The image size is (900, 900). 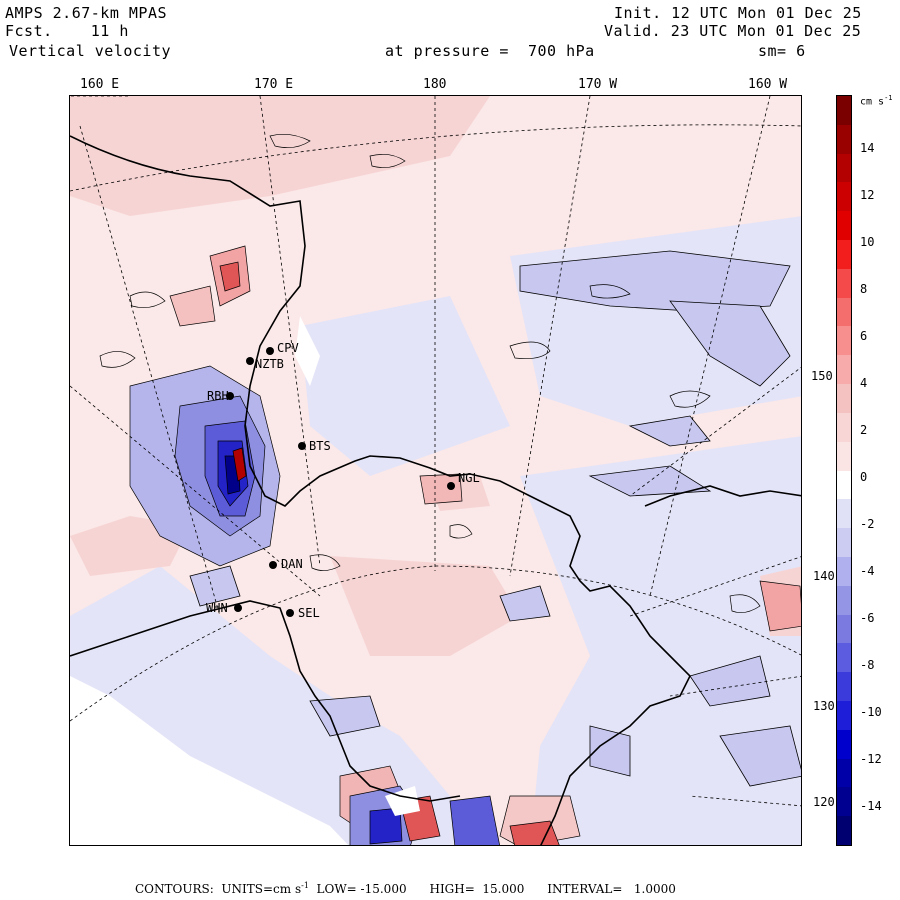 I want to click on colorbar-tick-label: 6, so click(x=864, y=336).